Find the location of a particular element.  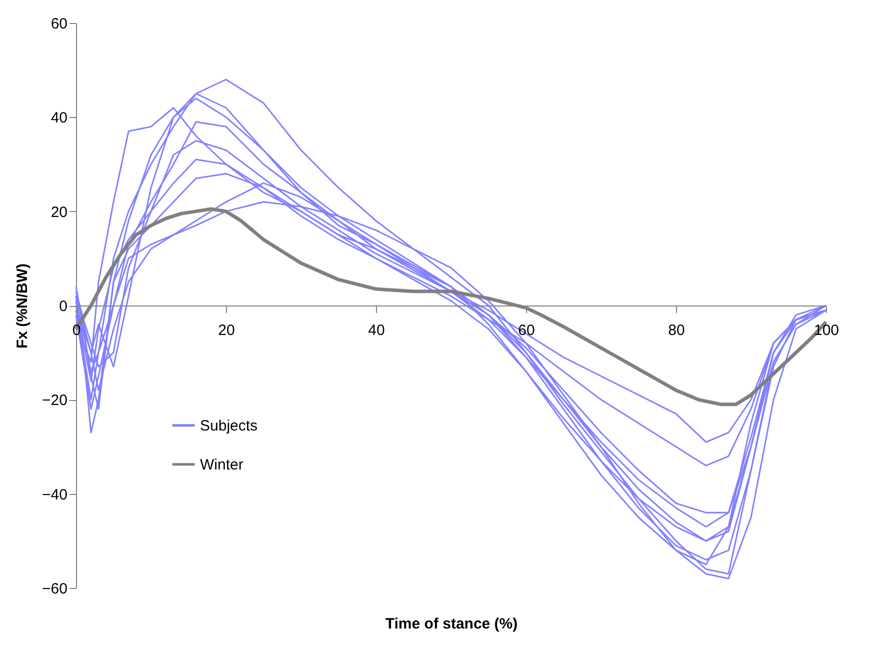

x-axis-title: Time of stance (%) is located at coordinates (451, 624).